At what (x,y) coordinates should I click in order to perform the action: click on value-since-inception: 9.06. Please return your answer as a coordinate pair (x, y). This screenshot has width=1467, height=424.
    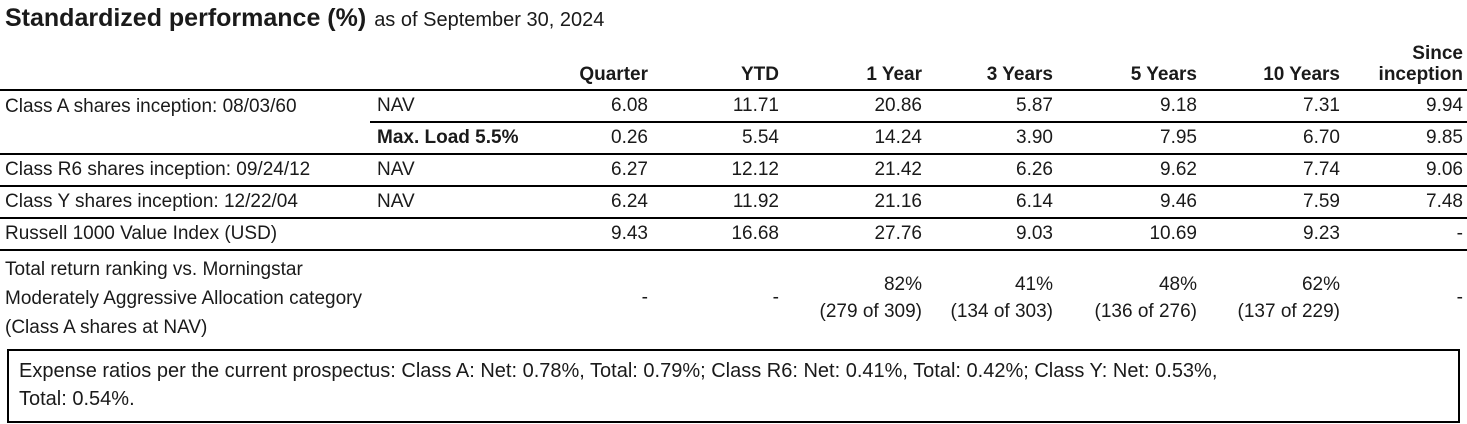
    Looking at the image, I should click on (1404, 170).